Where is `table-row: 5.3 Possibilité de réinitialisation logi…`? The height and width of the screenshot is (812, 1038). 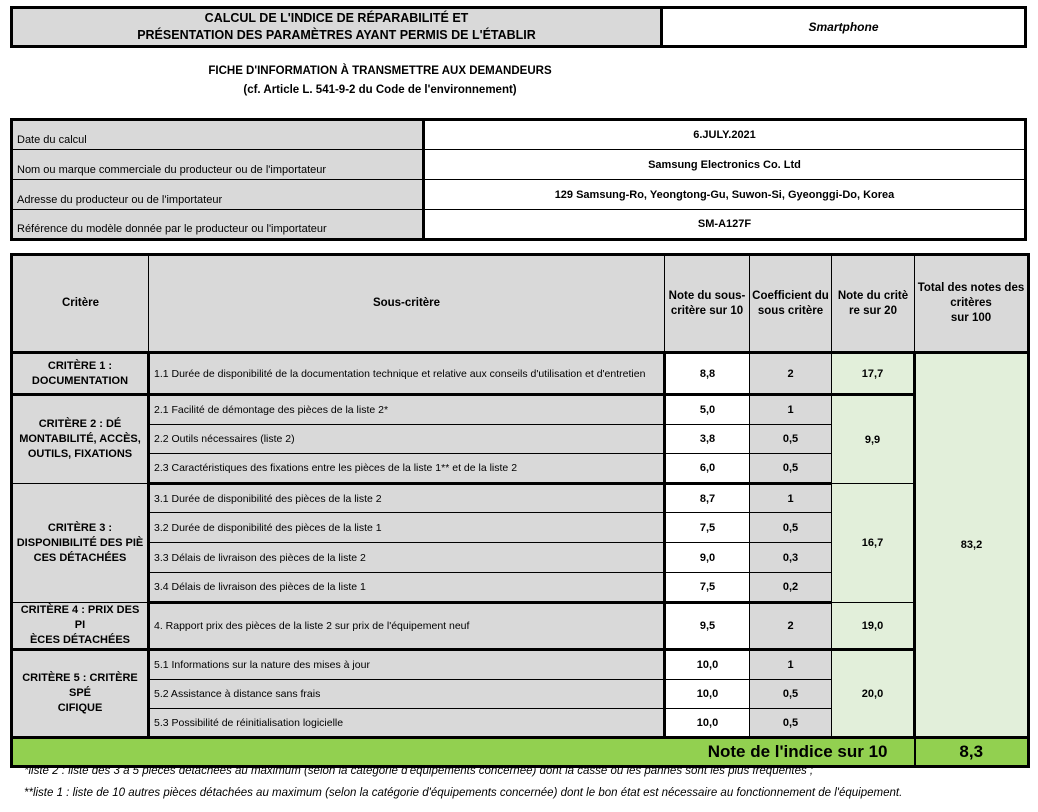
table-row: 5.3 Possibilité de réinitialisation logi… is located at coordinates (520, 723).